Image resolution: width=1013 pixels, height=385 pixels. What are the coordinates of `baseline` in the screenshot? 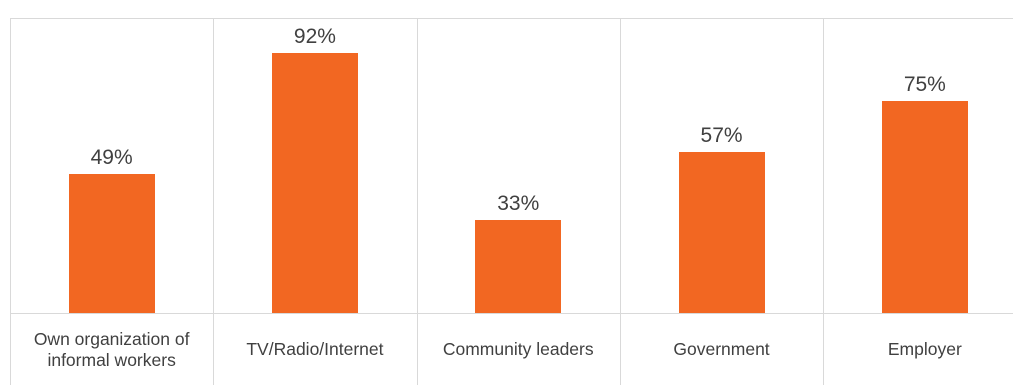 It's located at (511, 313).